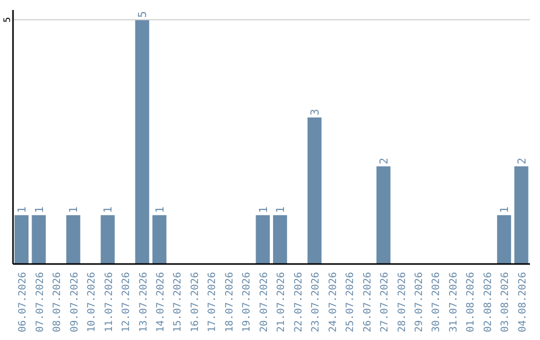 Image resolution: width=540 pixels, height=340 pixels. I want to click on x-tick-label: 03.08.2026, so click(506, 302).